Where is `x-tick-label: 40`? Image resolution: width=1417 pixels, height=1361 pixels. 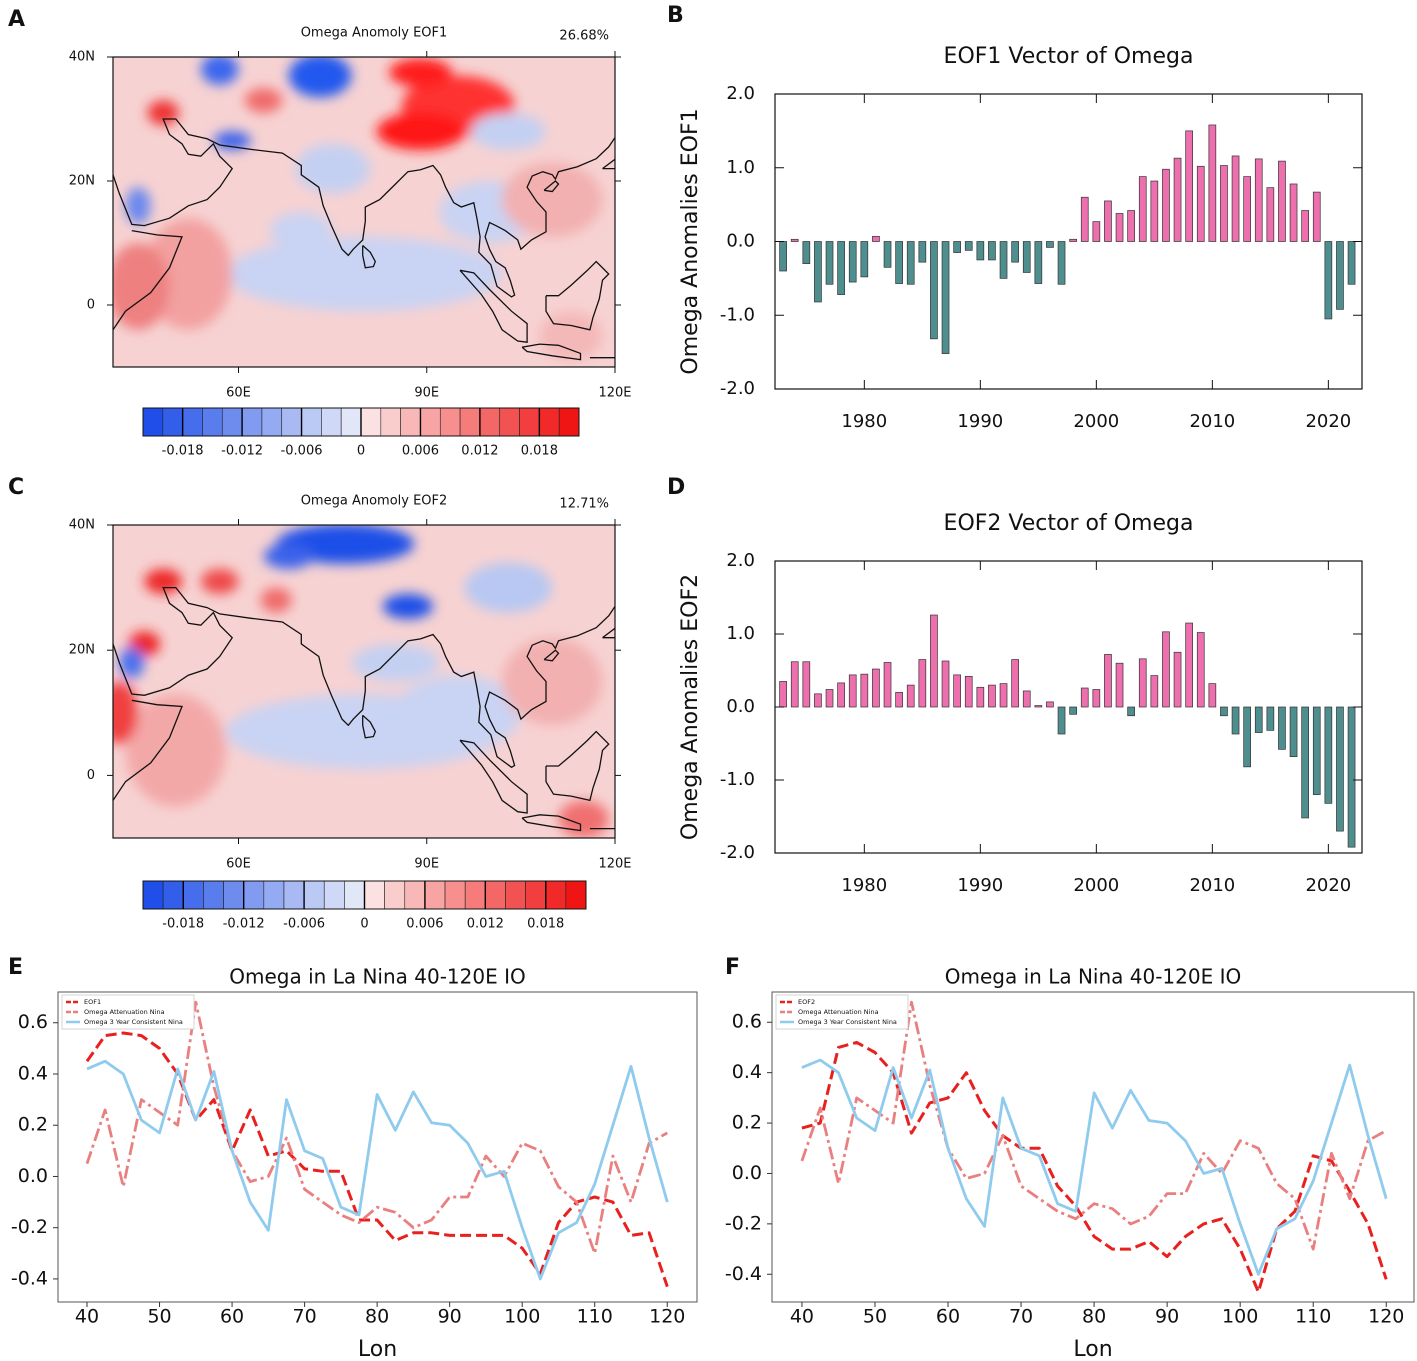 x-tick-label: 40 is located at coordinates (802, 1317).